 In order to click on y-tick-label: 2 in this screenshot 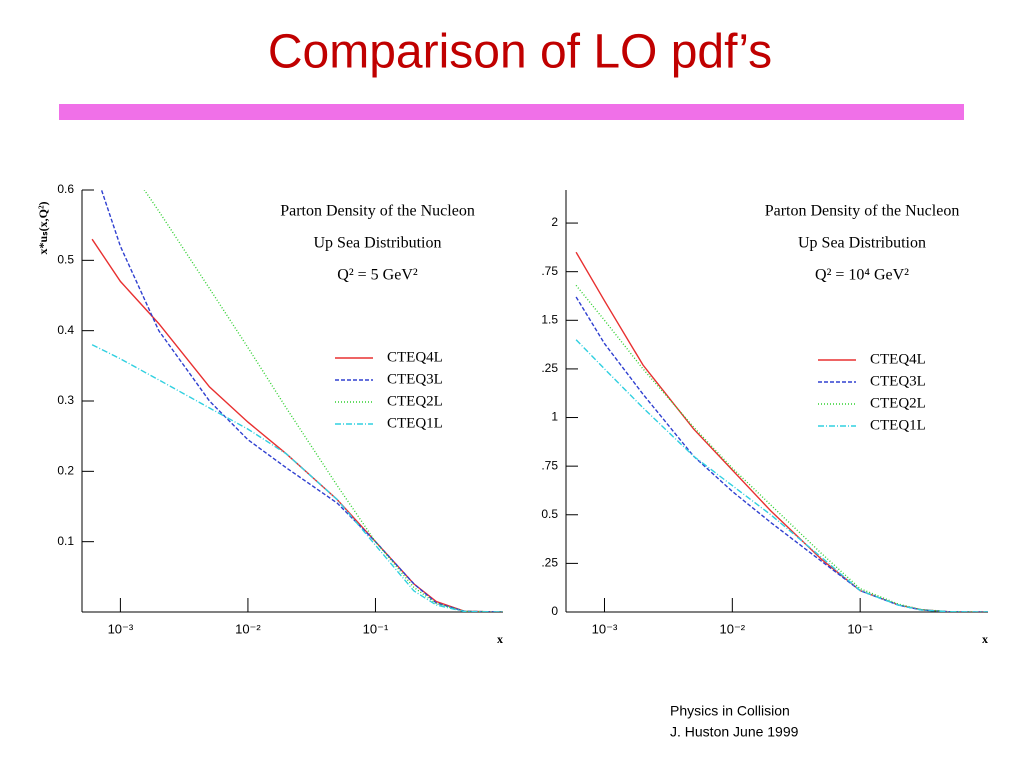, I will do `click(554, 222)`.